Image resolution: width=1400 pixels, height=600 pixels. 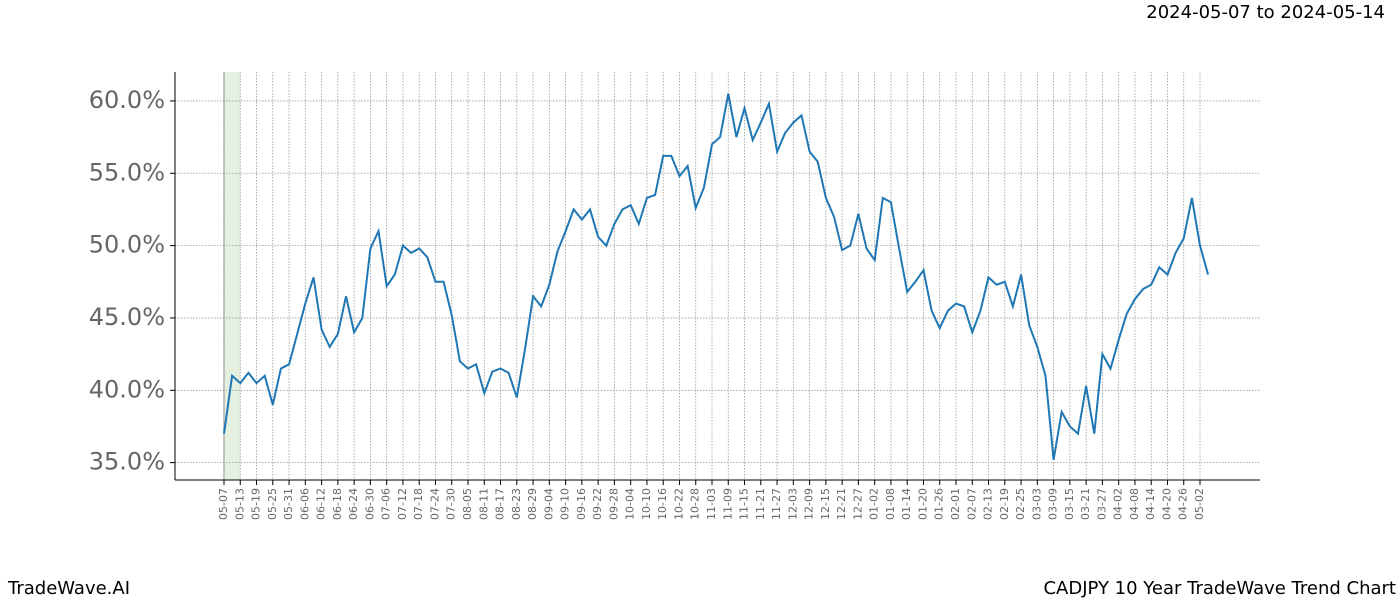 I want to click on x-tick-label: 03-15, so click(x=1069, y=504).